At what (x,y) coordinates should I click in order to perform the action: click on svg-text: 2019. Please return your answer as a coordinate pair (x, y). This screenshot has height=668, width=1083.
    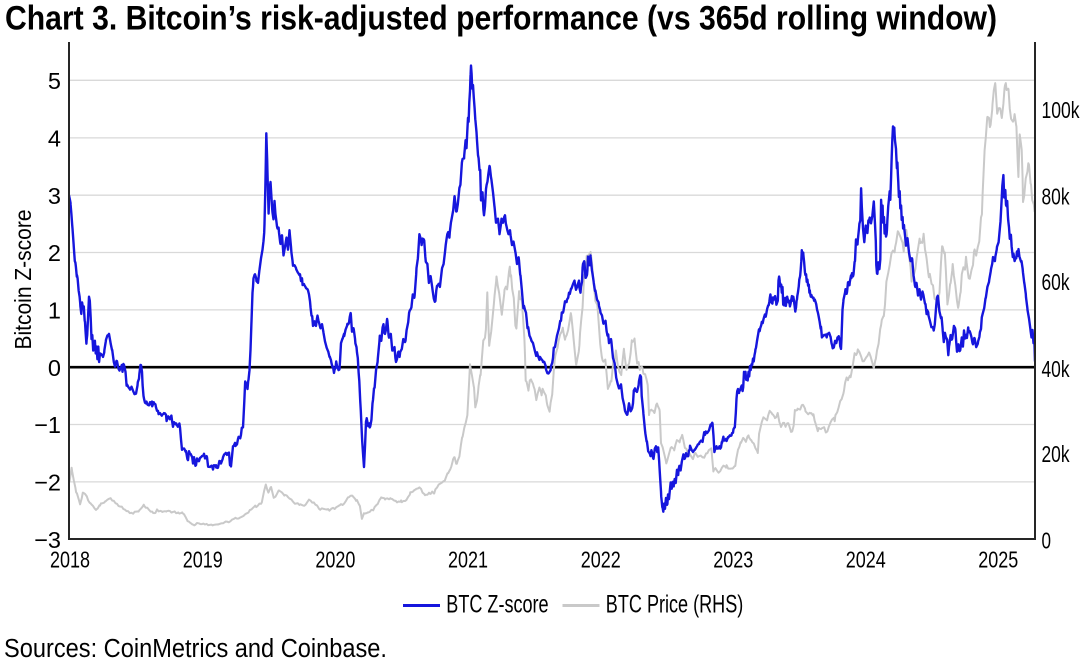
    Looking at the image, I should click on (203, 560).